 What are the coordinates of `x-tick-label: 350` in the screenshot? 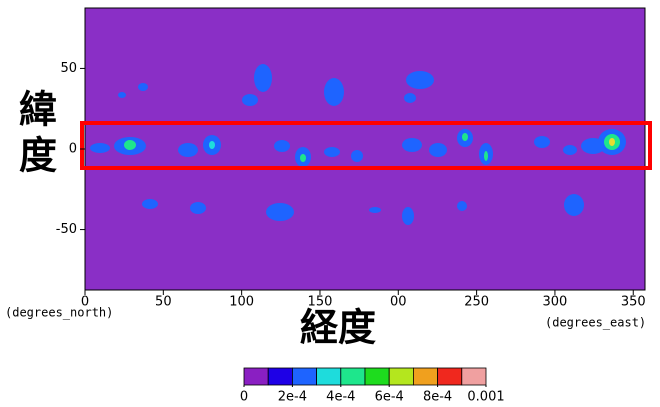 It's located at (633, 302).